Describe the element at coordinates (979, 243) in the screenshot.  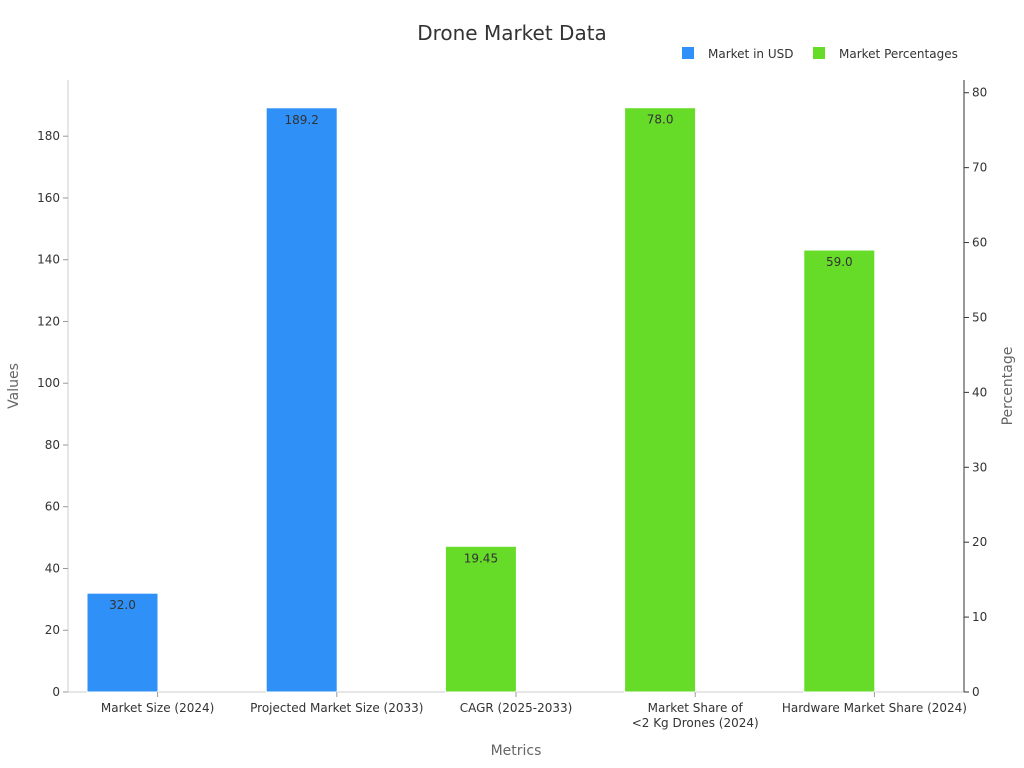
I see `y2-tick-label: 60` at that location.